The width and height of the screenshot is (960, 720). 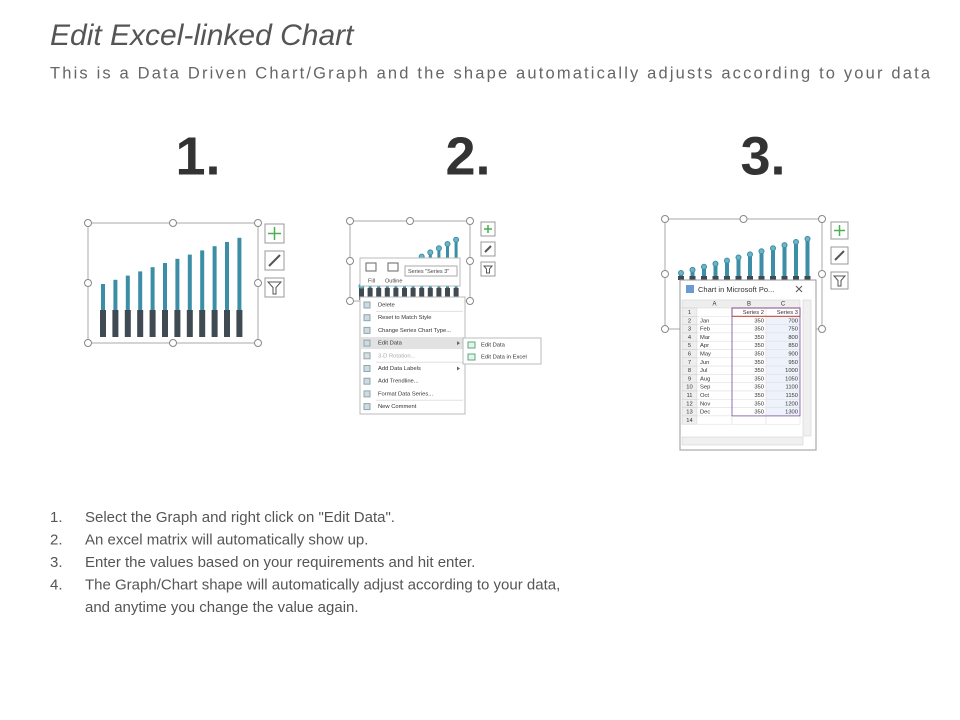 What do you see at coordinates (689, 330) in the screenshot?
I see `row-number: 3` at bounding box center [689, 330].